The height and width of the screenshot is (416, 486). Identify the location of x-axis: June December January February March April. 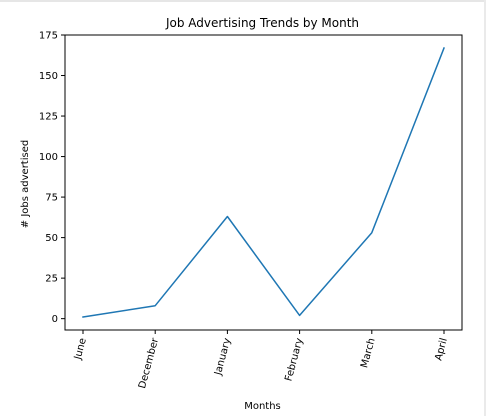
(261, 360).